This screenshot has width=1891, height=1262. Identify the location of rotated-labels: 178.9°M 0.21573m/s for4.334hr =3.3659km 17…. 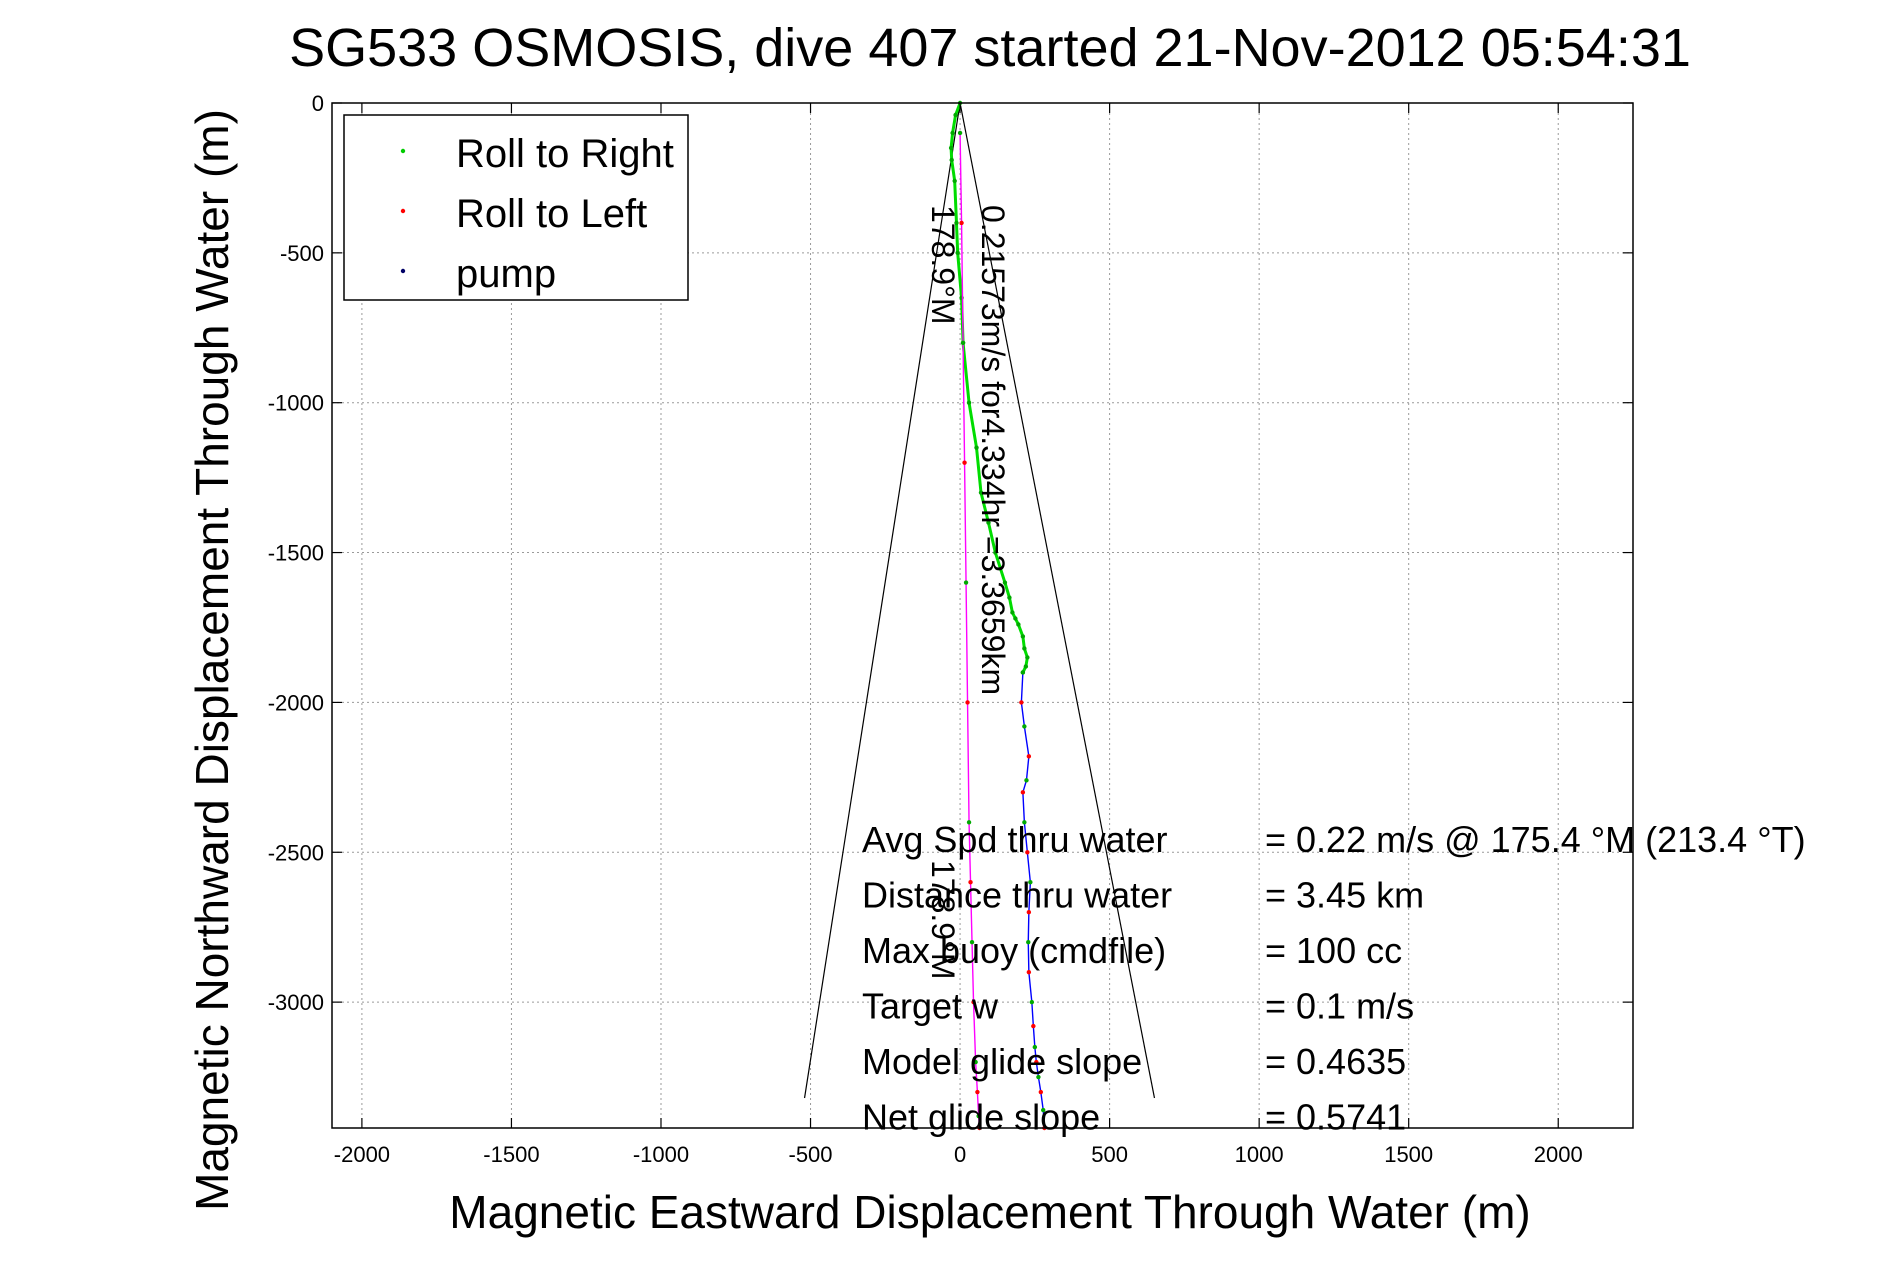
(968, 592).